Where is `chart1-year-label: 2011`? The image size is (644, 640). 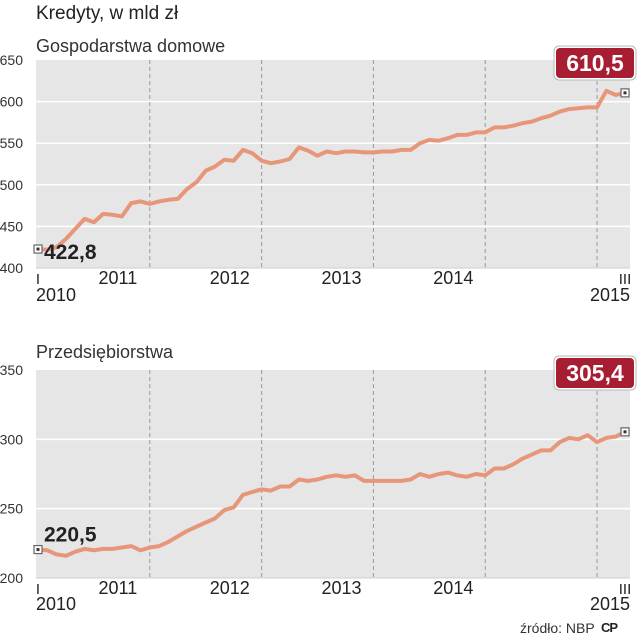 chart1-year-label: 2011 is located at coordinates (118, 278).